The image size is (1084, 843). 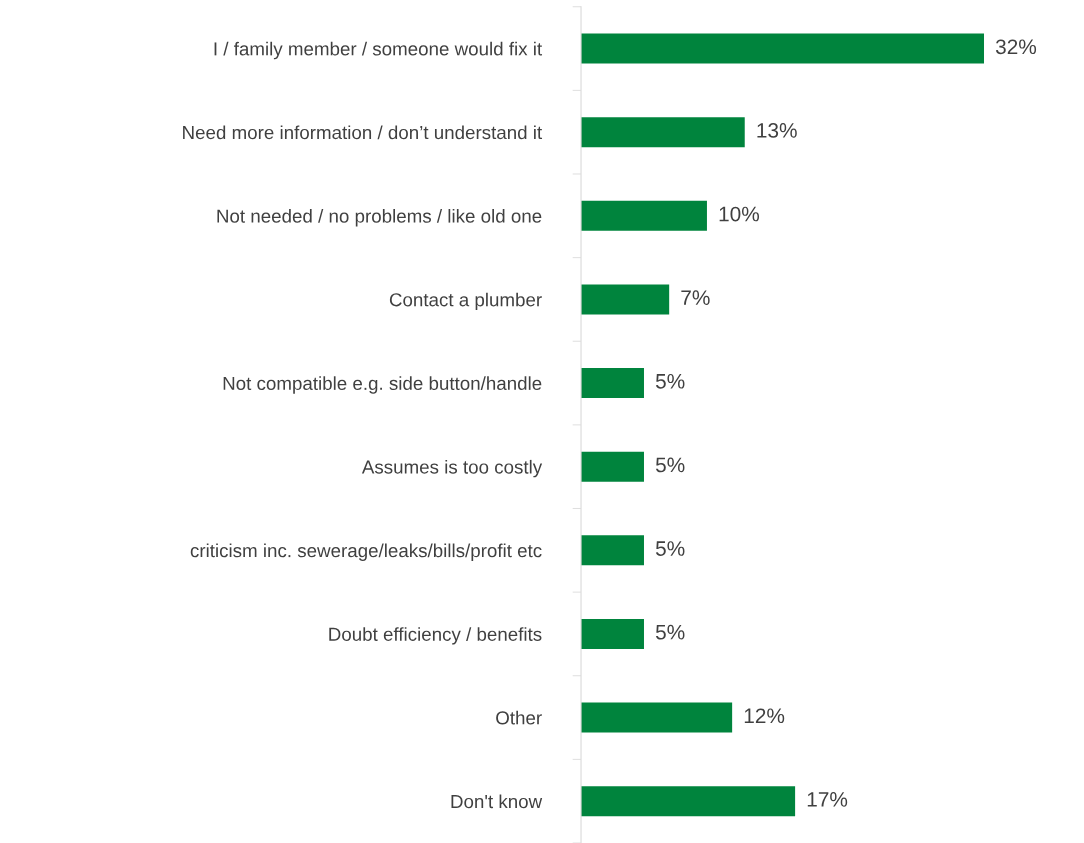 I want to click on y-tick-label: I / family member / someone would fix it, so click(x=378, y=50).